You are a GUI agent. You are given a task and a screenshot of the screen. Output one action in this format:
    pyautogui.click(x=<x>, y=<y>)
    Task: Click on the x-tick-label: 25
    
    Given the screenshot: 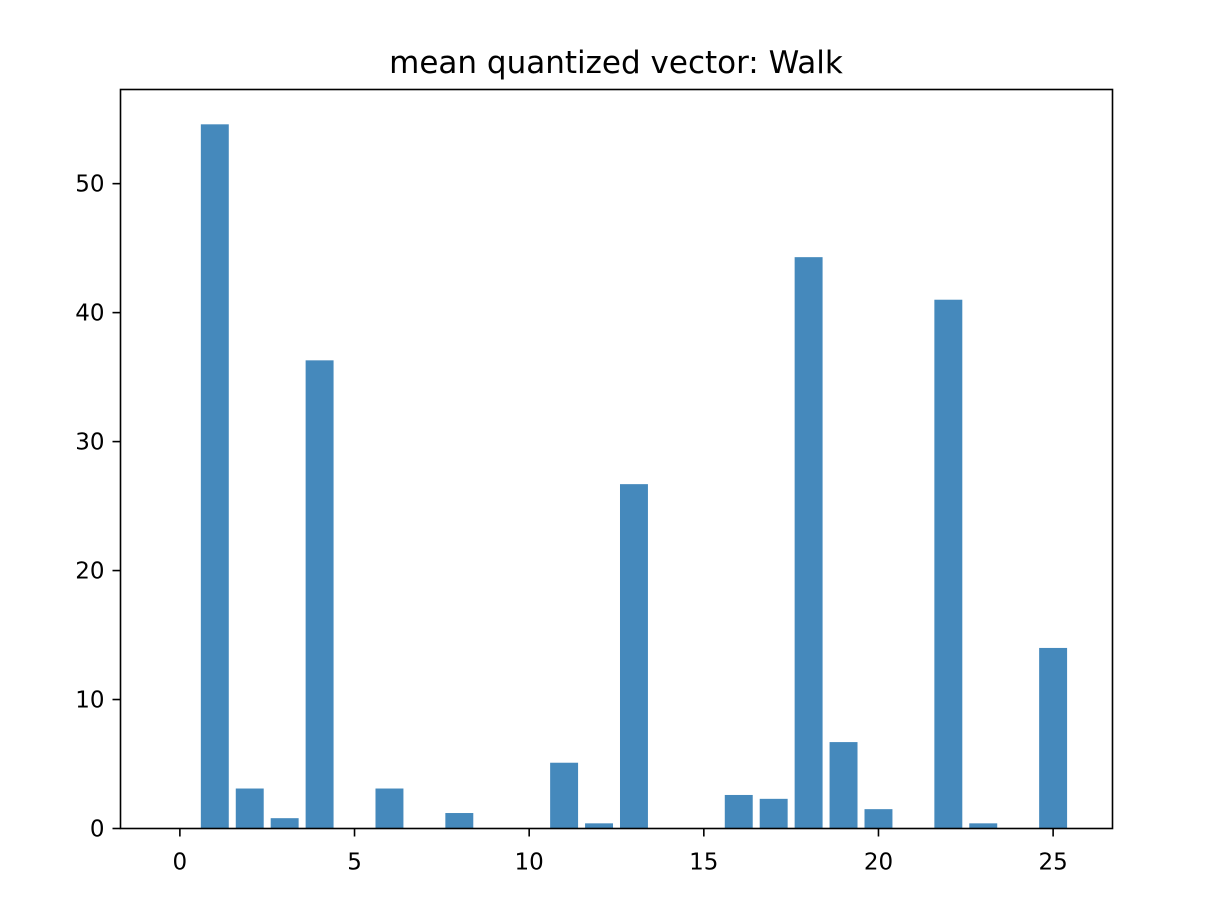 What is the action you would take?
    pyautogui.click(x=1052, y=863)
    